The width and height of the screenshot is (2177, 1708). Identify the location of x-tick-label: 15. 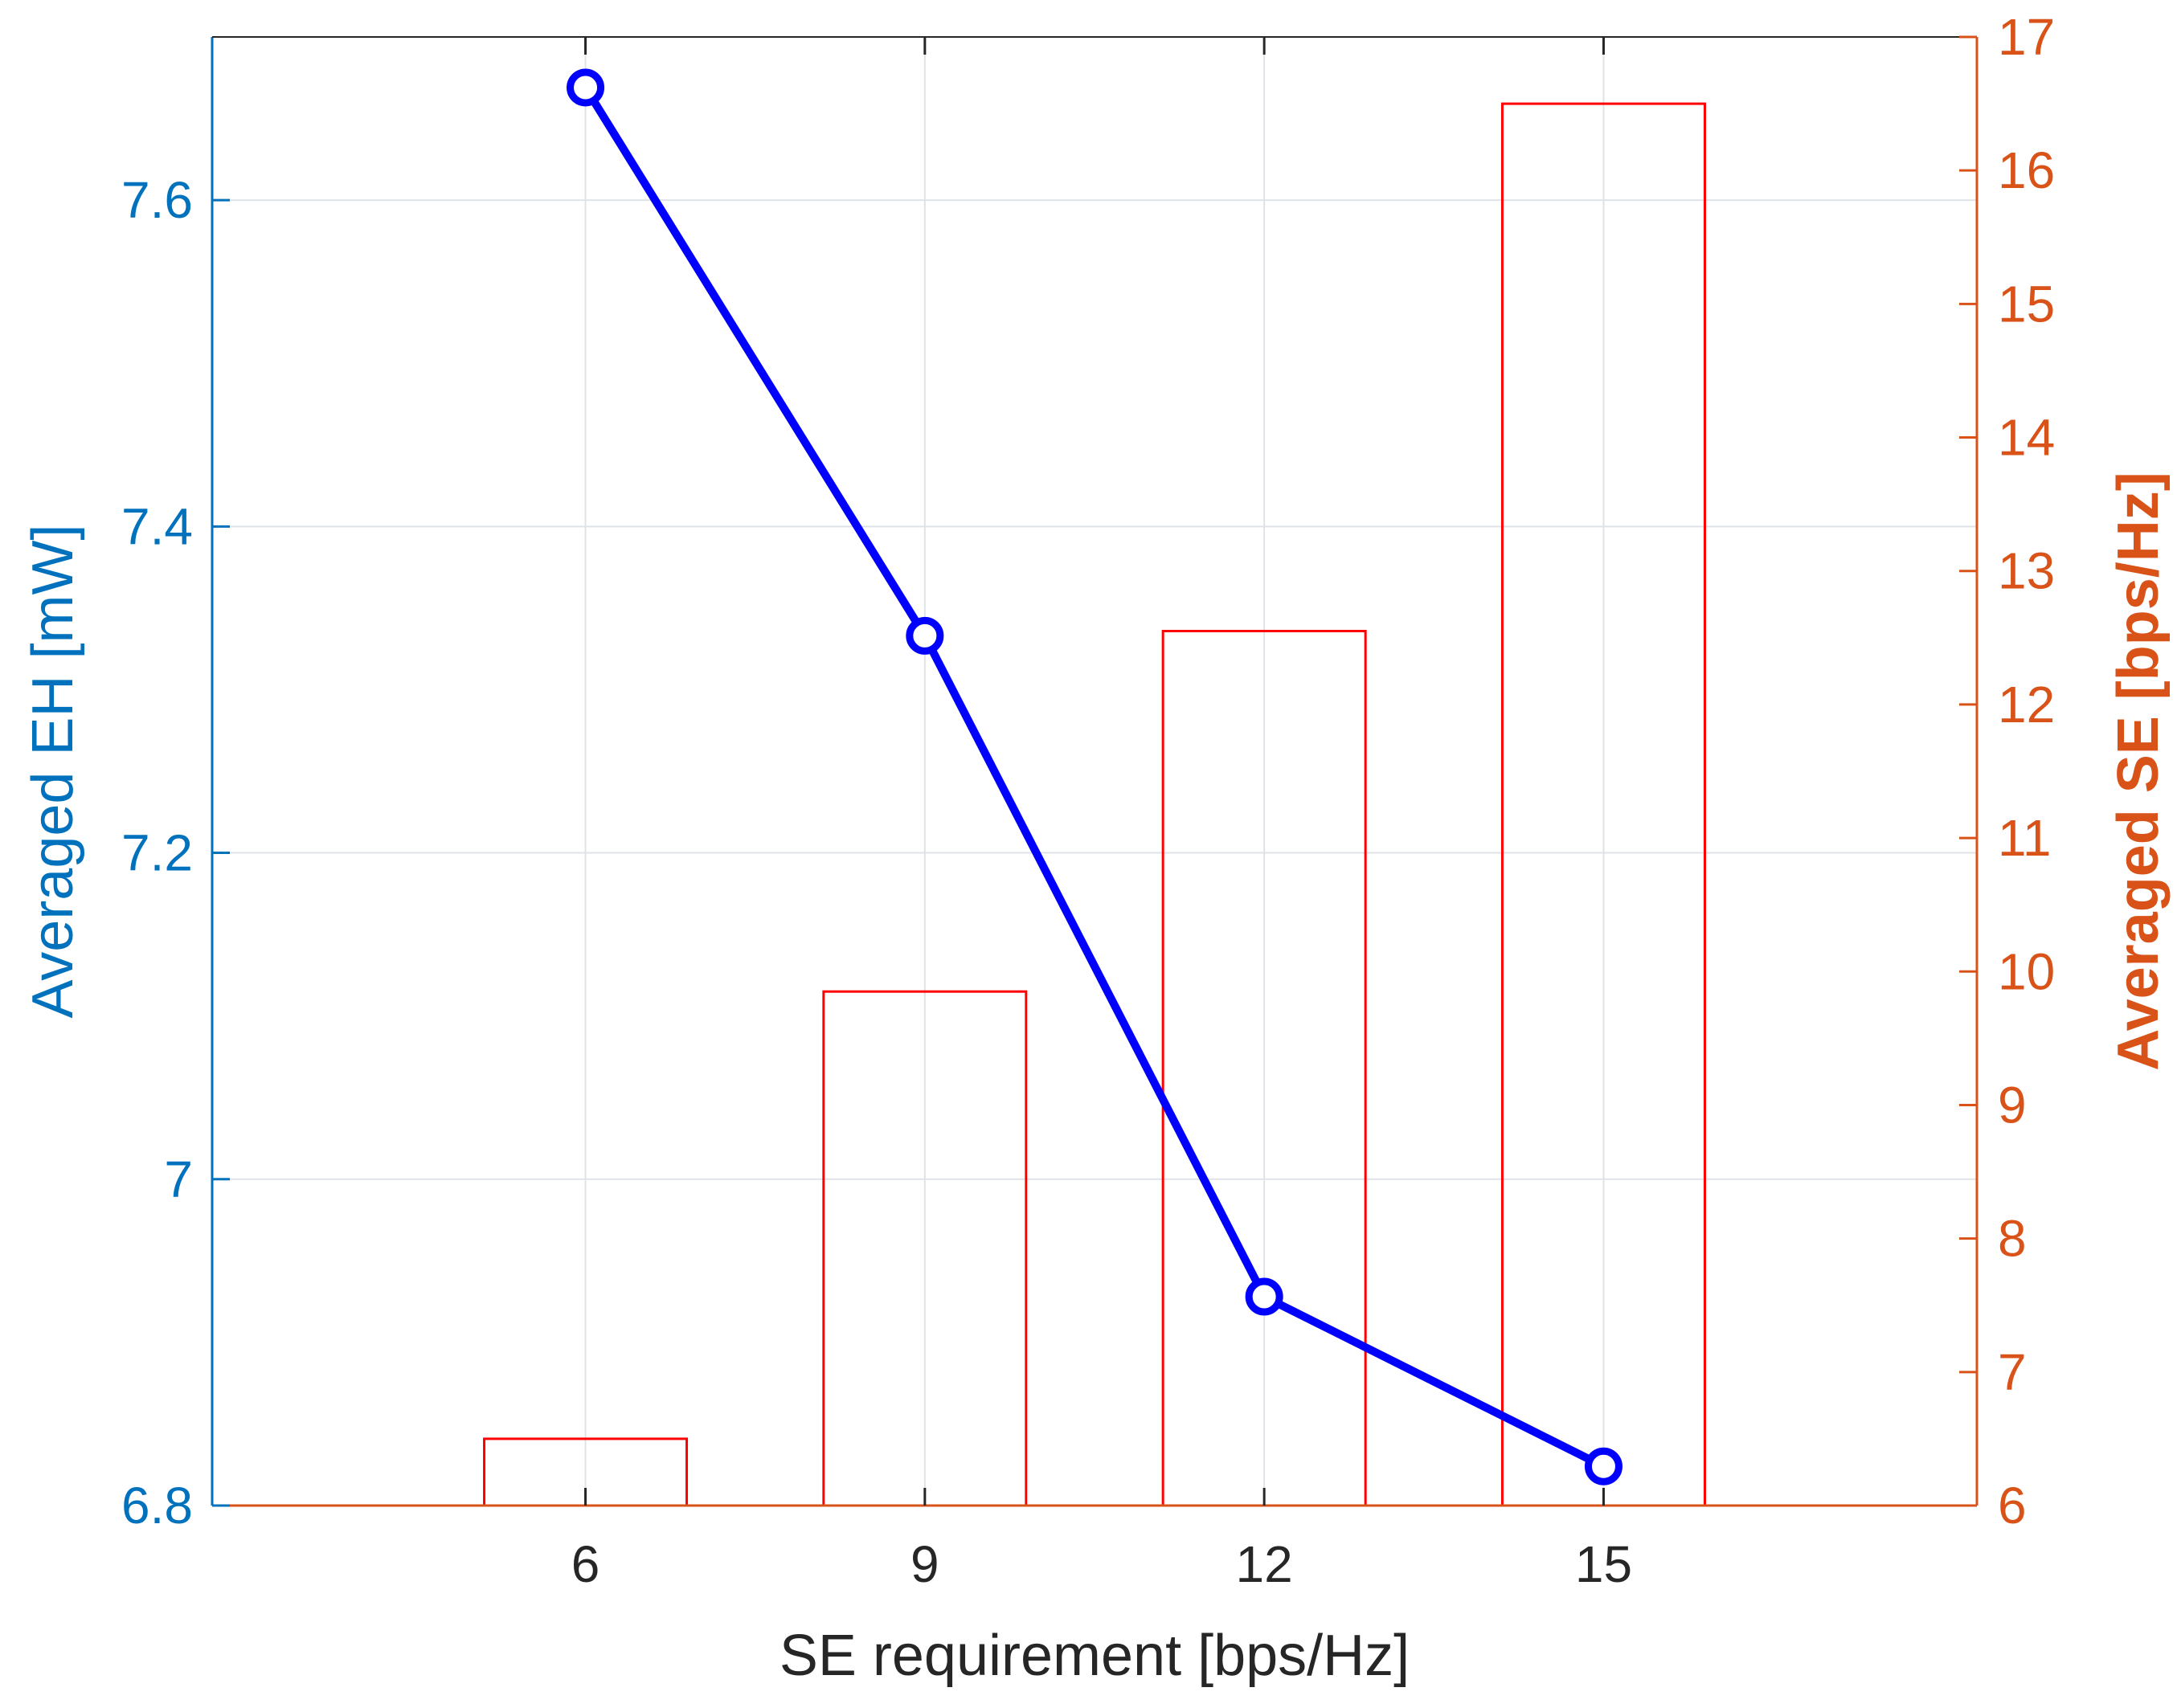
(1603, 1564).